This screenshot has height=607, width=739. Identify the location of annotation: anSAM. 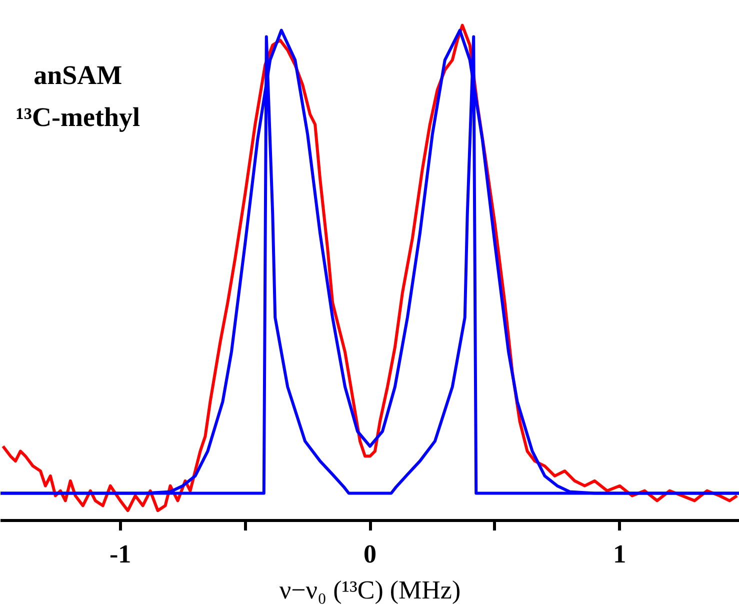
(78, 75).